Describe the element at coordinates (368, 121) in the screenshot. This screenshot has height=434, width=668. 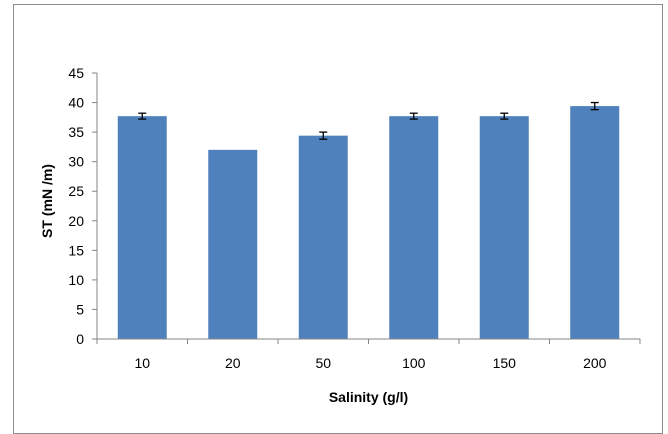
I see `error-bars-layer` at that location.